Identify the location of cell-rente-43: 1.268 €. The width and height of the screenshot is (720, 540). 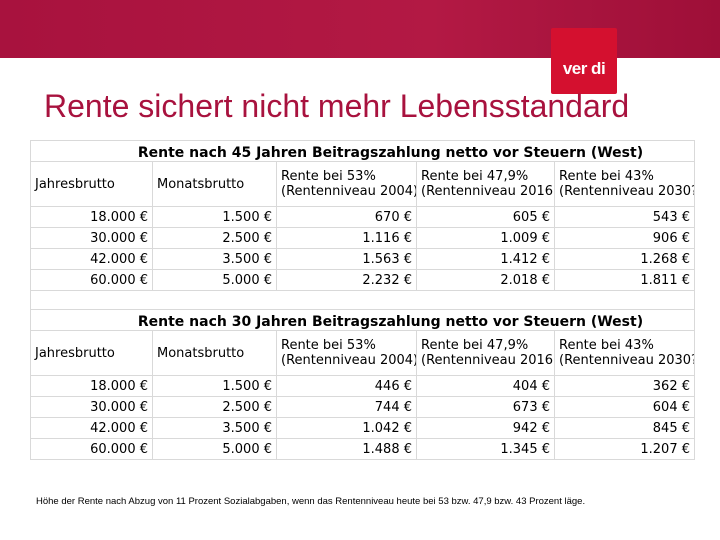
(624, 259).